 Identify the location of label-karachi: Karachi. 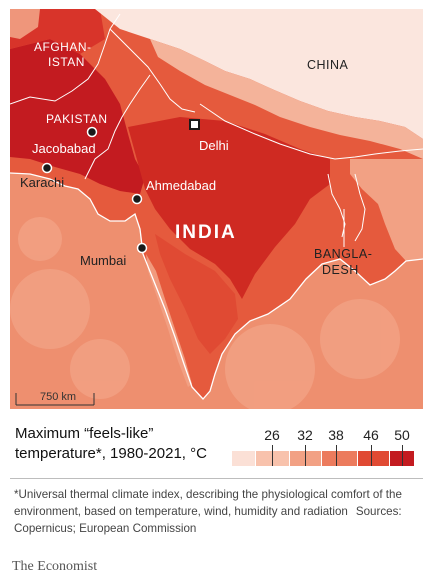
(42, 182).